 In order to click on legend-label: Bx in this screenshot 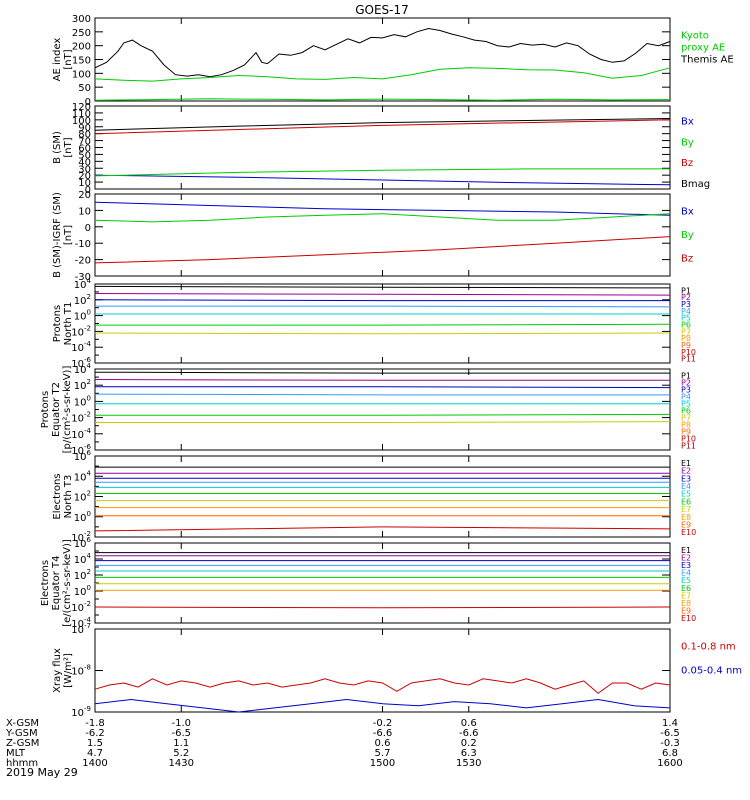, I will do `click(687, 211)`.